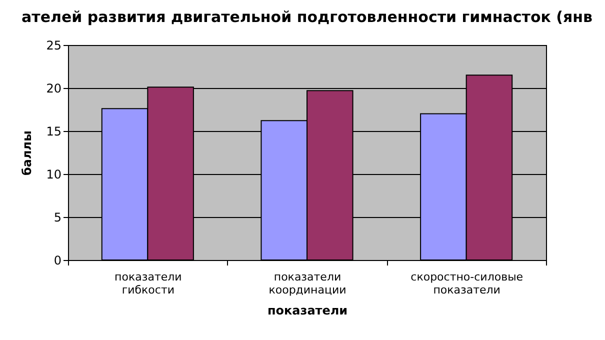 The width and height of the screenshot is (605, 340). I want to click on chart-title: ателей развития двигательной подготовленности гимнасток (янв, so click(307, 17).